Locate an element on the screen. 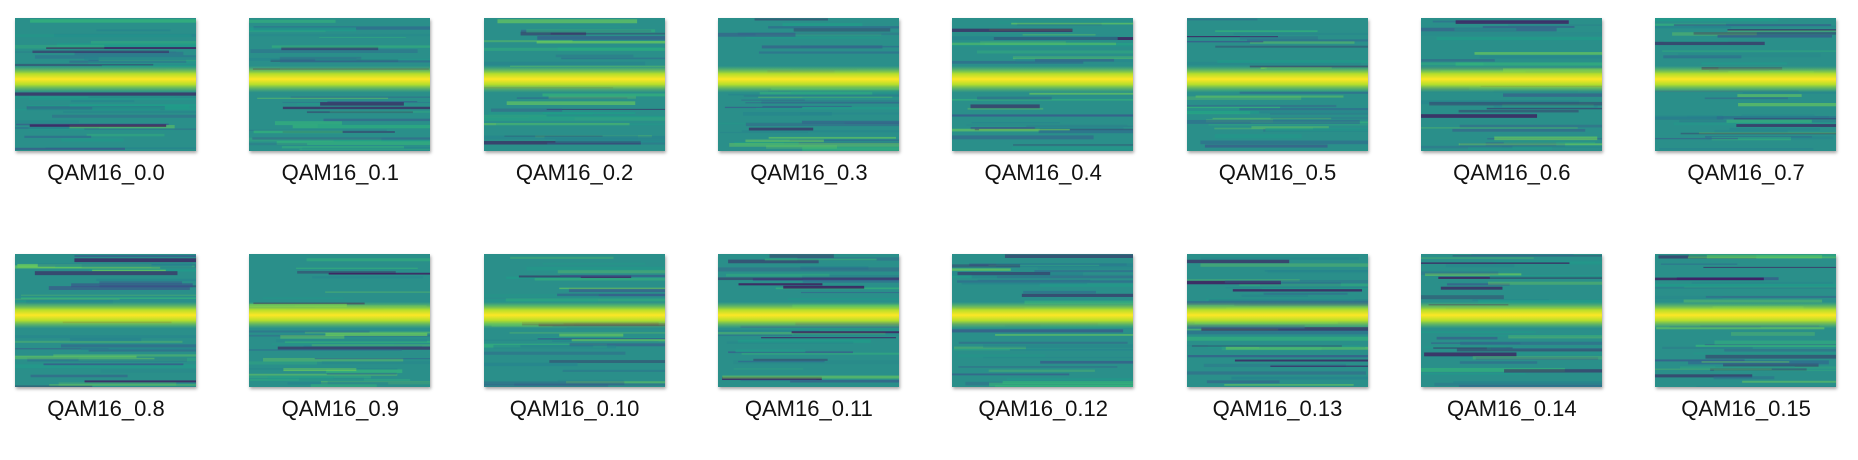 The width and height of the screenshot is (1858, 460). file-item: QAM16_0.13 is located at coordinates (1303, 354).